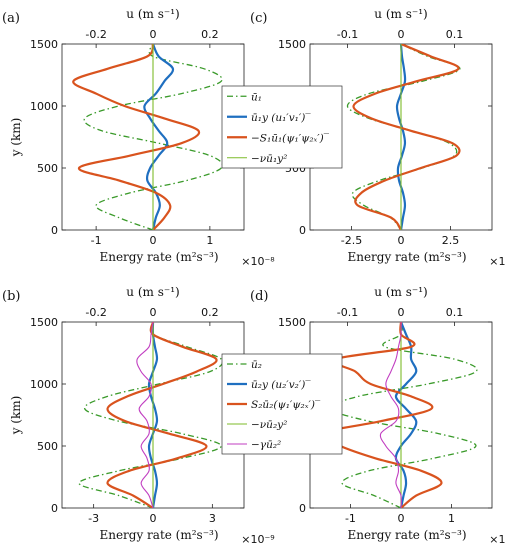 The image size is (506, 550). I want to click on legend-label: ū₁y (u₁′v₁′)‾, so click(281, 118).